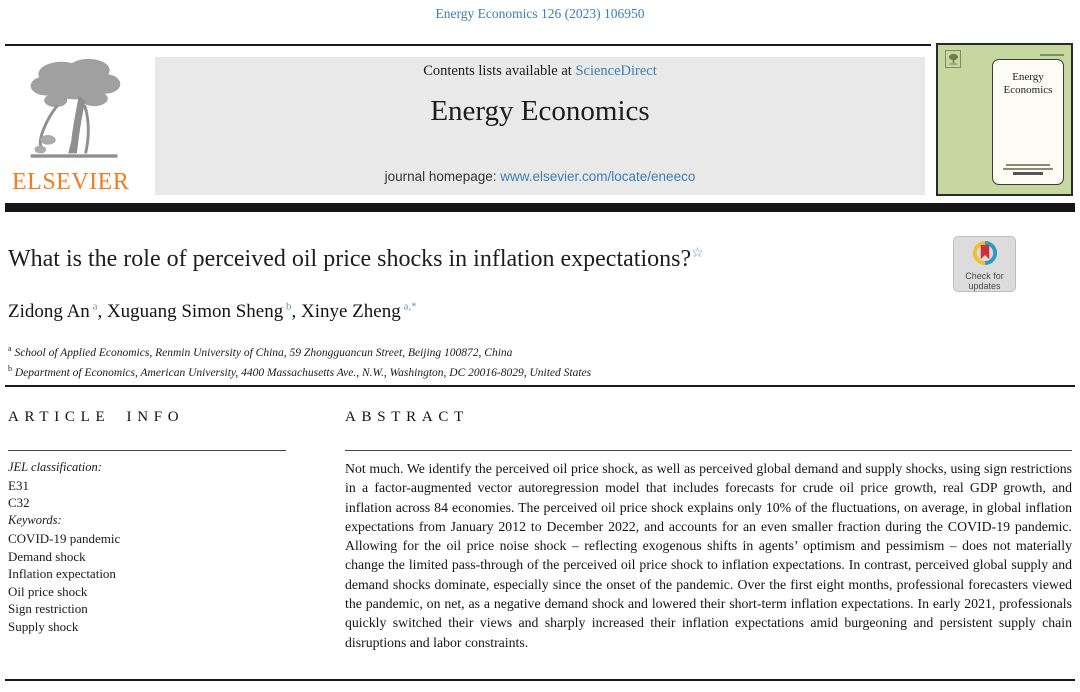  What do you see at coordinates (55, 467) in the screenshot?
I see `jel-classification-label: JEL classification:` at bounding box center [55, 467].